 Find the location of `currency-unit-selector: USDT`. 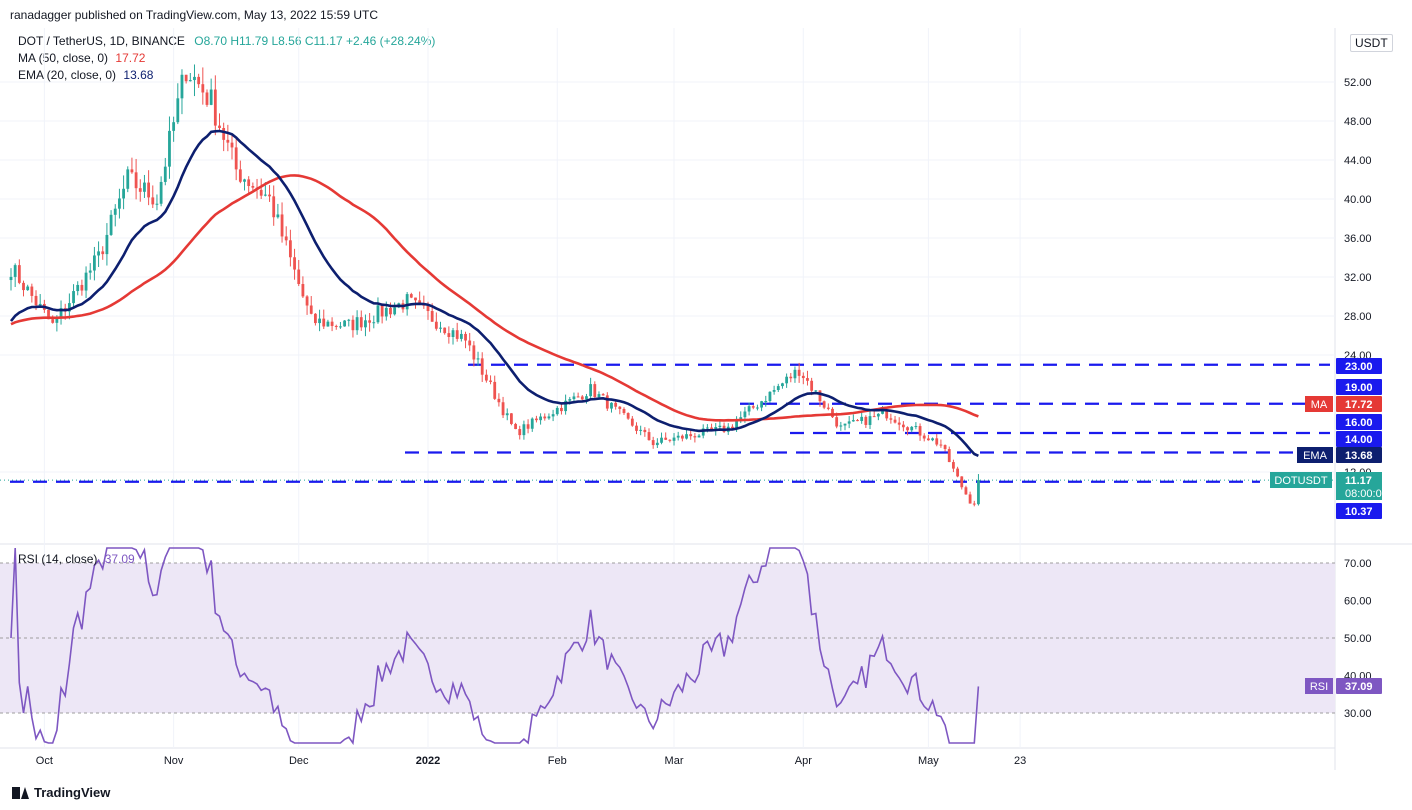

currency-unit-selector: USDT is located at coordinates (1371, 43).